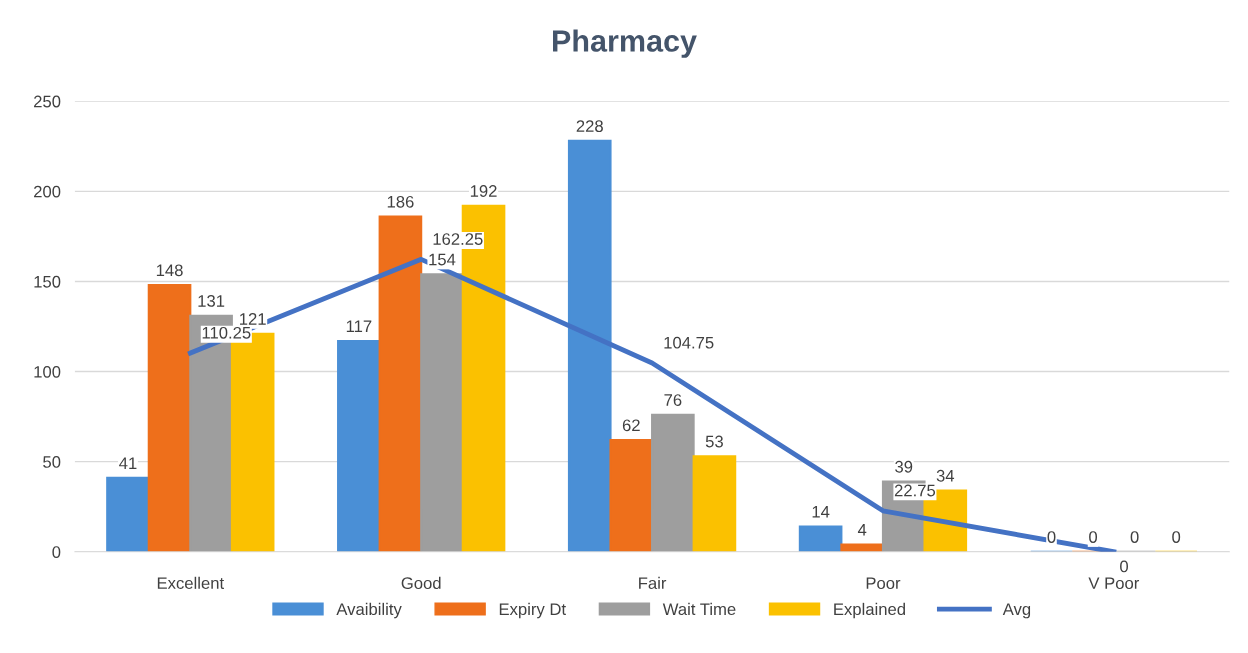 The image size is (1248, 653). Describe the element at coordinates (689, 342) in the screenshot. I see `data-label: 104.75` at that location.